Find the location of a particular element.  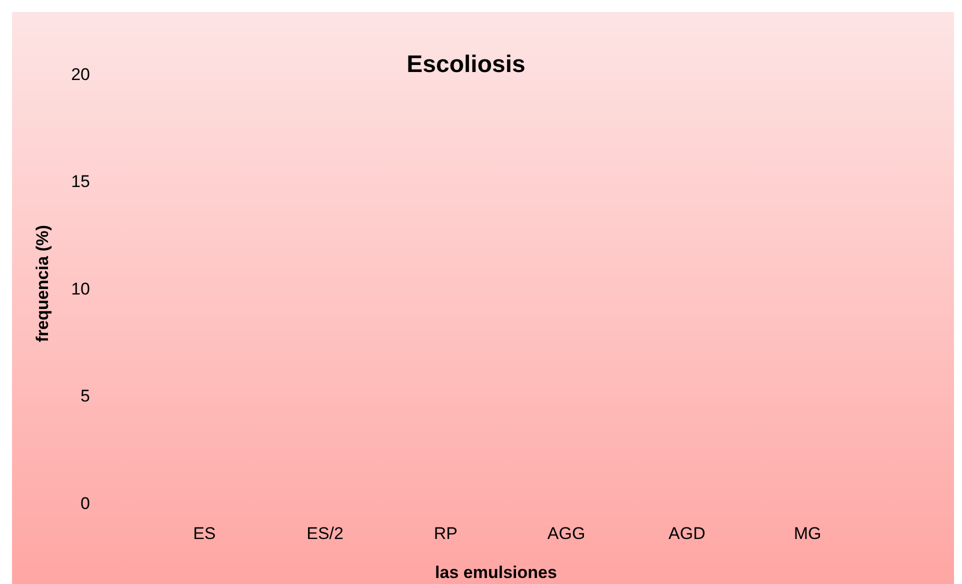

y-tick-label: 15 is located at coordinates (80, 182).